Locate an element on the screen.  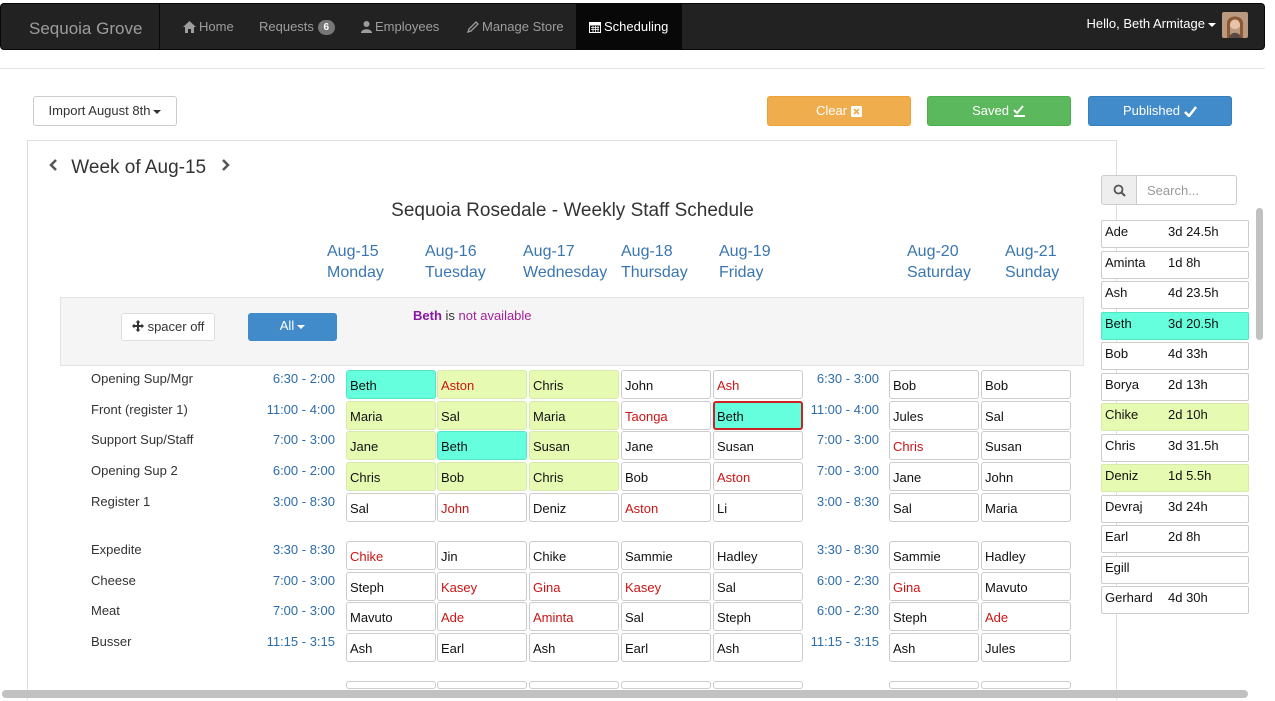
search-button is located at coordinates (1119, 190).